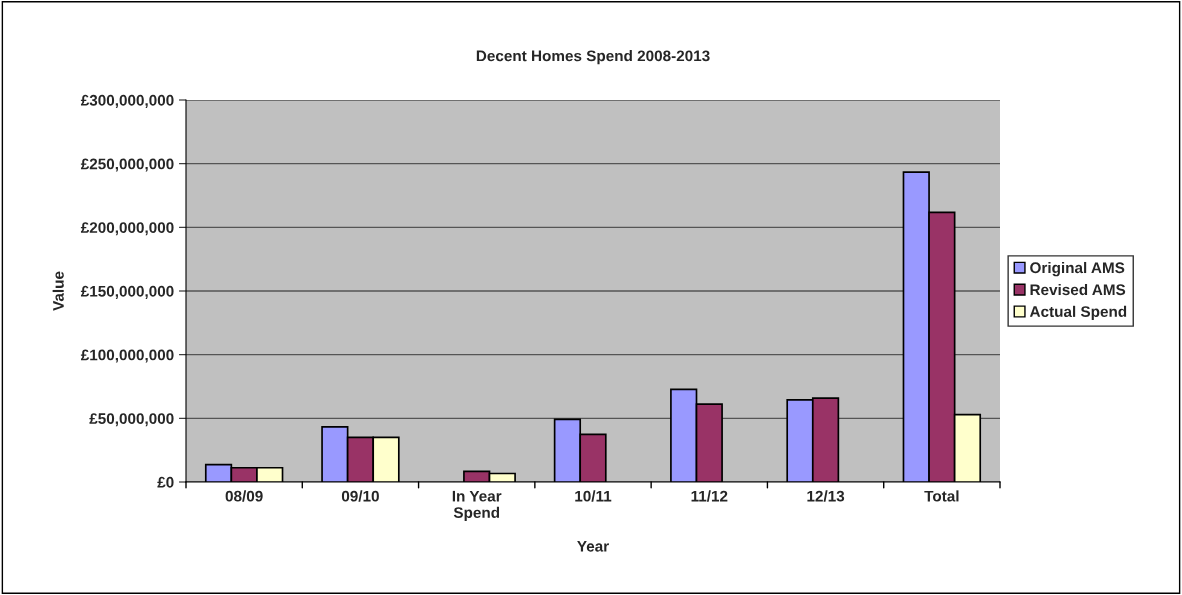 The image size is (1182, 595). Describe the element at coordinates (1078, 313) in the screenshot. I see `legend-label: Actual Spend` at that location.